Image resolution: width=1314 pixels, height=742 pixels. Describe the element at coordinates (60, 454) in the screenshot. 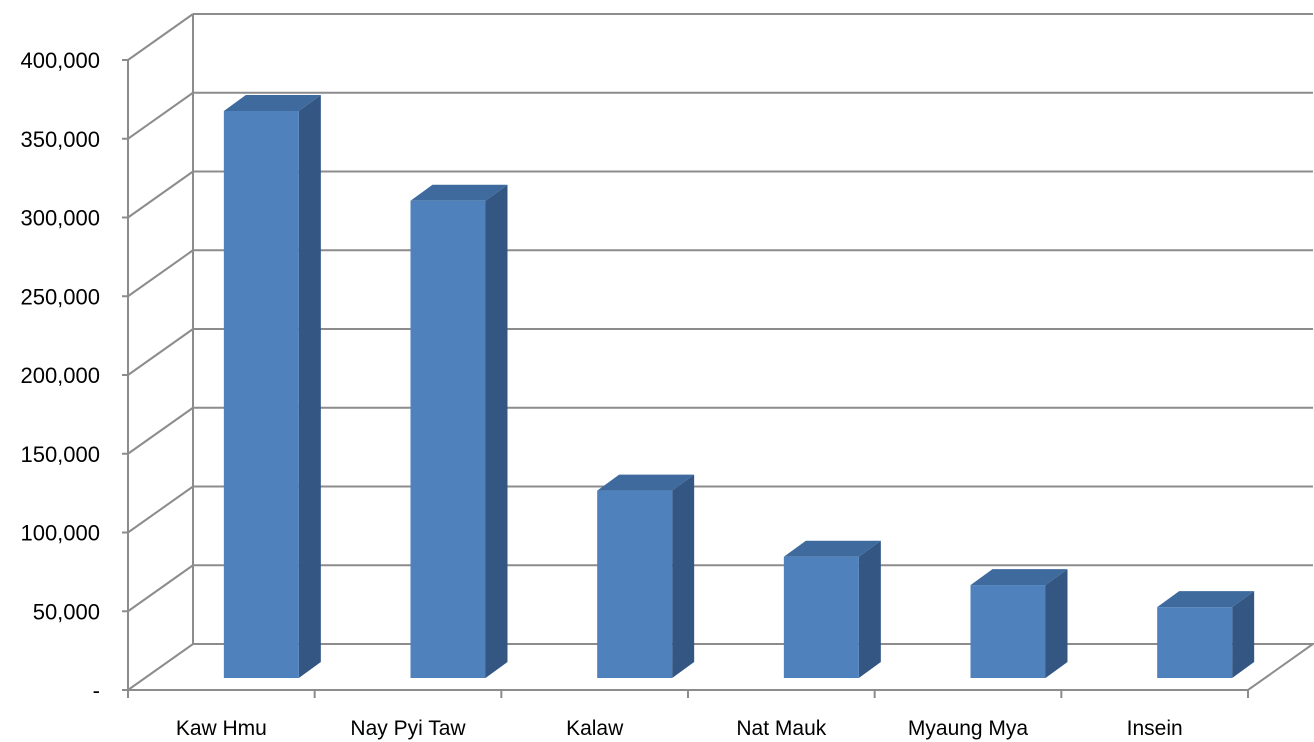

I see `y-tick-label: 150,000` at that location.